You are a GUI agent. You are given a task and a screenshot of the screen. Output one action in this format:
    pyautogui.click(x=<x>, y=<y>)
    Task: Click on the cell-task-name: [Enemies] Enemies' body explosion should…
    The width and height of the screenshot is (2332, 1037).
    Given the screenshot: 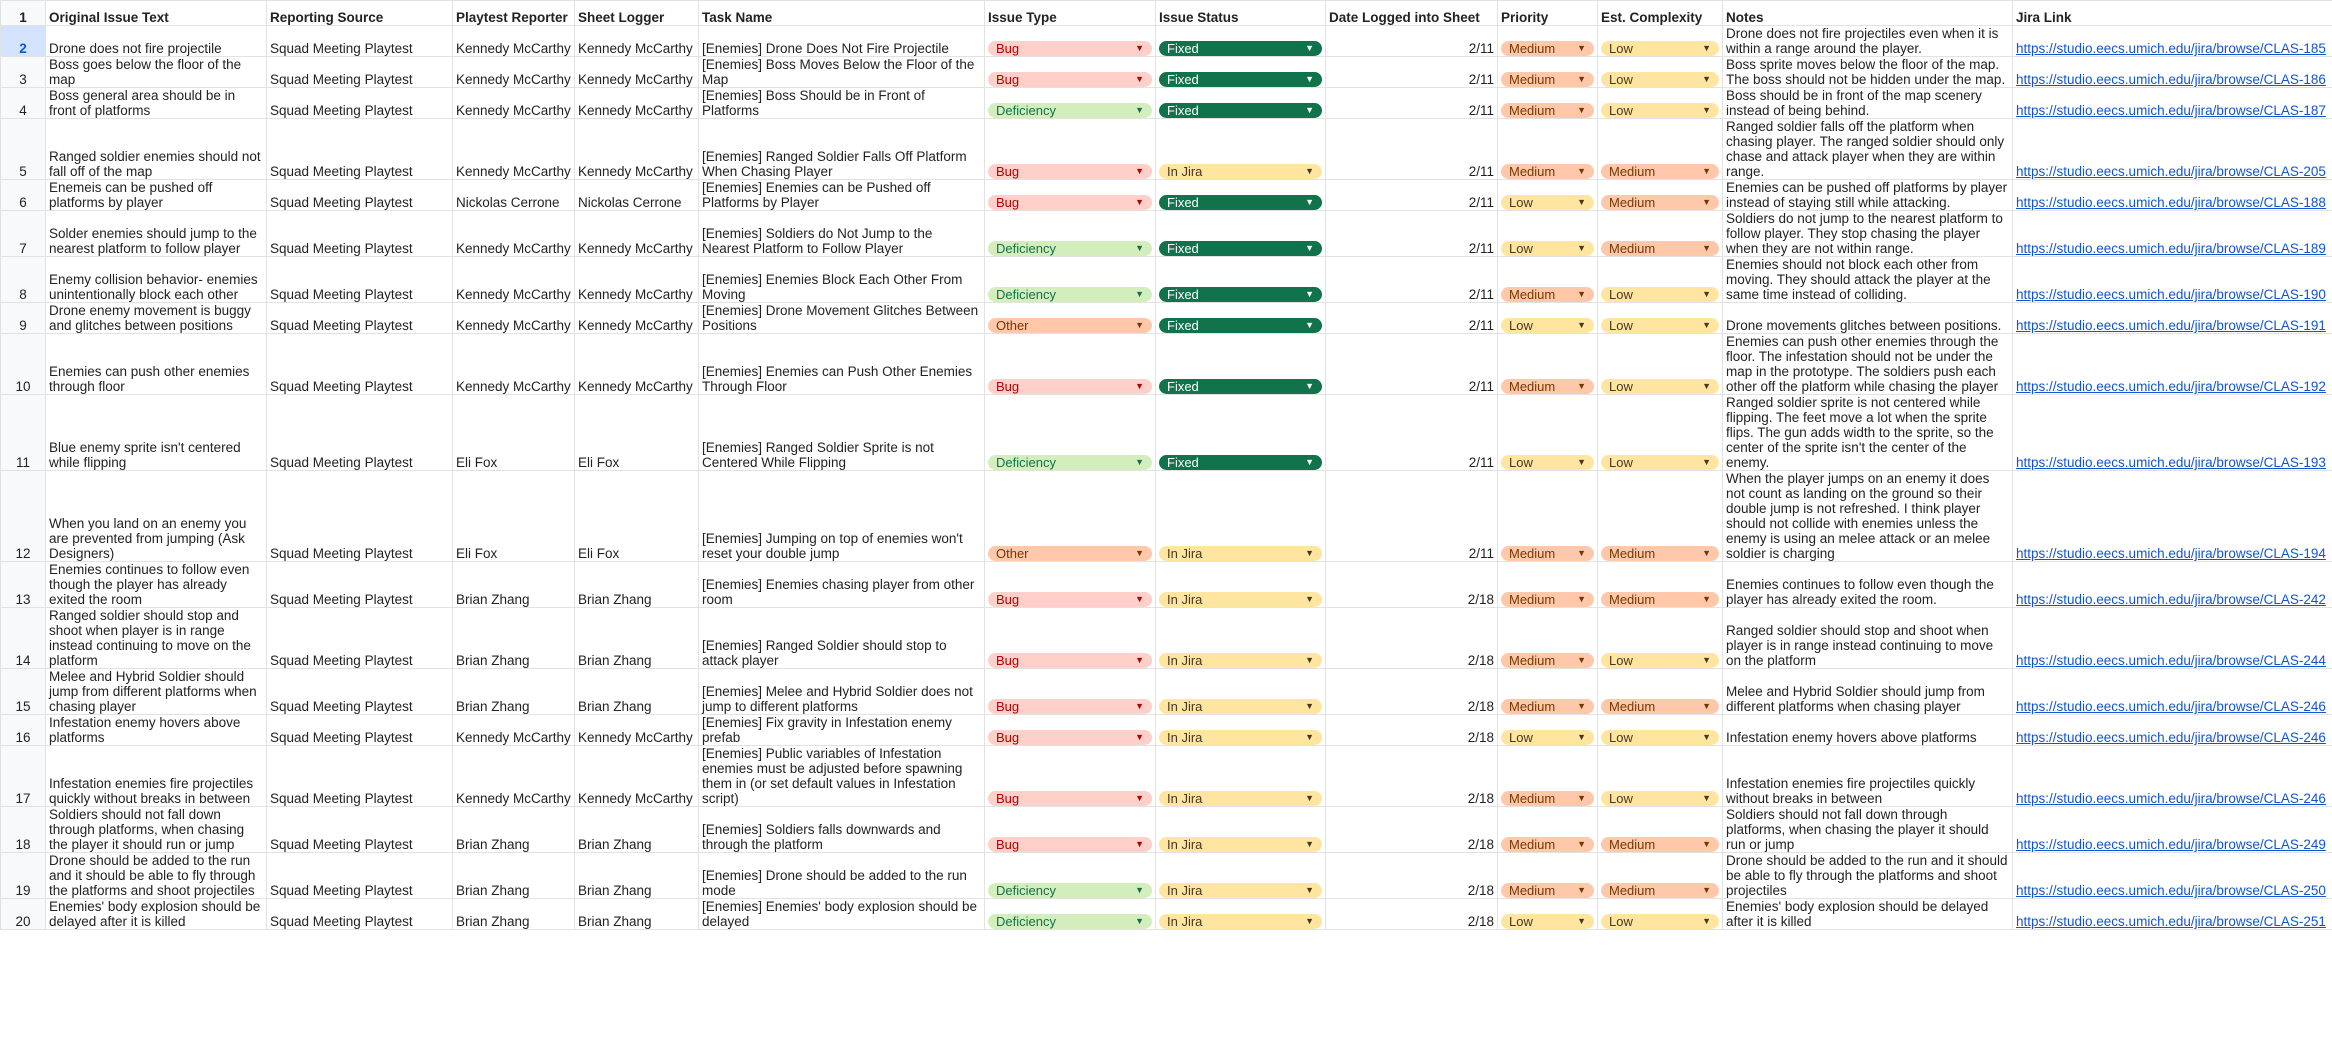 What is the action you would take?
    pyautogui.click(x=841, y=914)
    